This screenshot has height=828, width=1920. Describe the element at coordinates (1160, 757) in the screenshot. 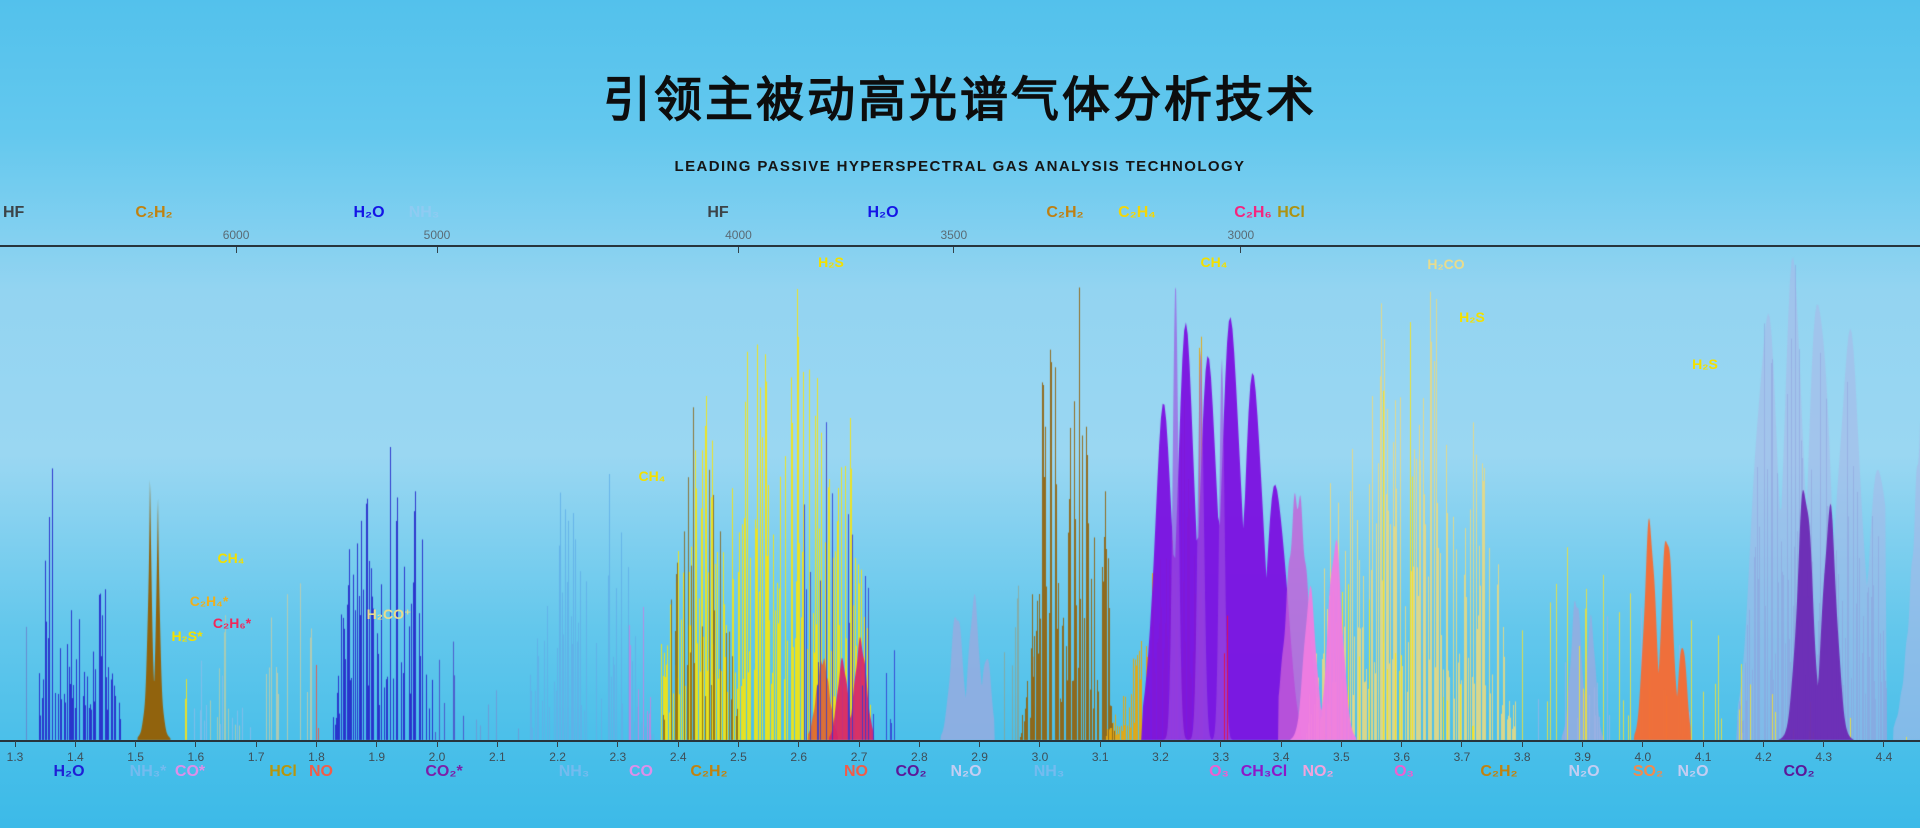

I see `wavelength-tick-label: 3.2` at that location.